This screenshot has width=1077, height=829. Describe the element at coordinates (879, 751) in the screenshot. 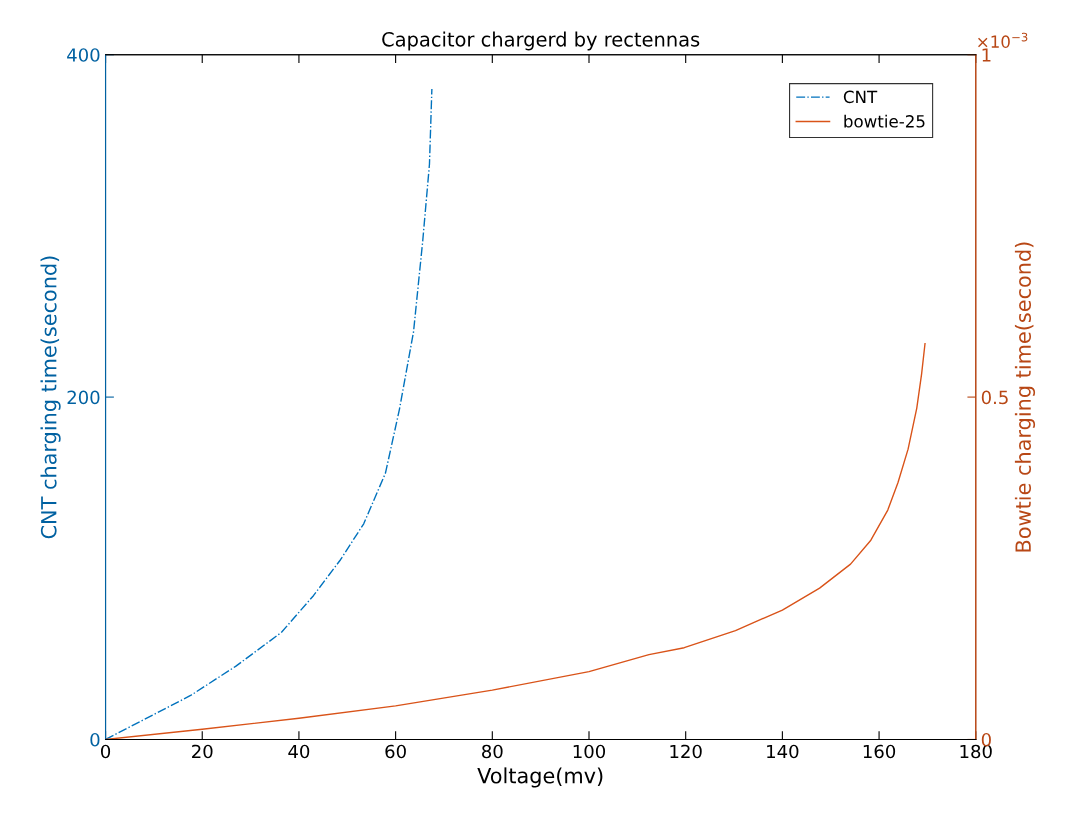

I see `x-tick-label: 160` at that location.